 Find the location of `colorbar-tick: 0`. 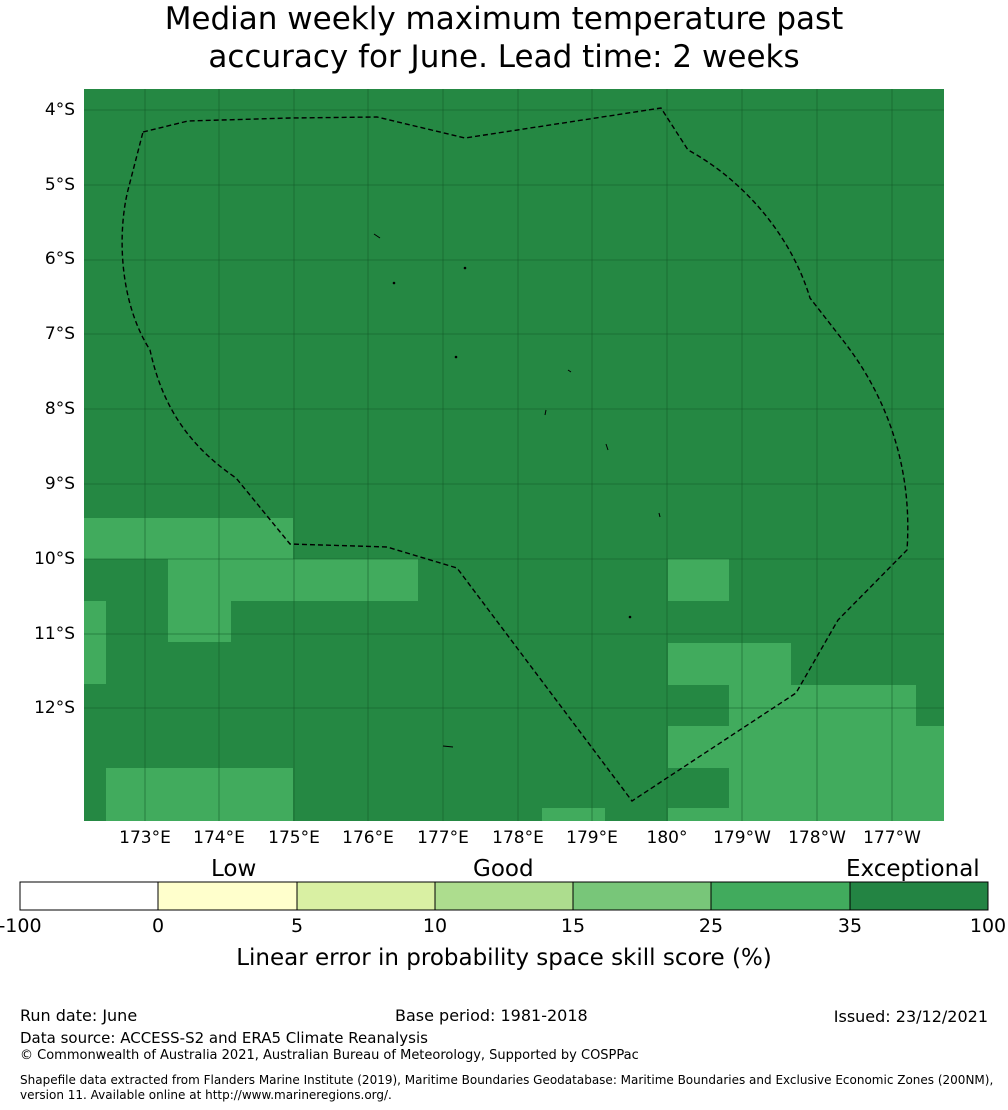

colorbar-tick: 0 is located at coordinates (158, 926).